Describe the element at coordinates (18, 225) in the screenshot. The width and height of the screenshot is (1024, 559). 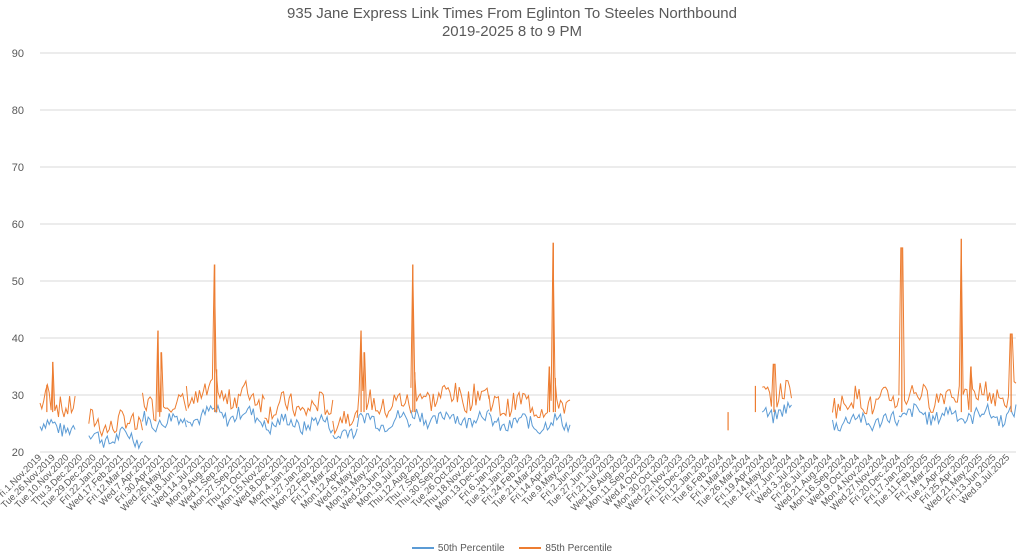
I see `y-tick-label-60: 60` at that location.